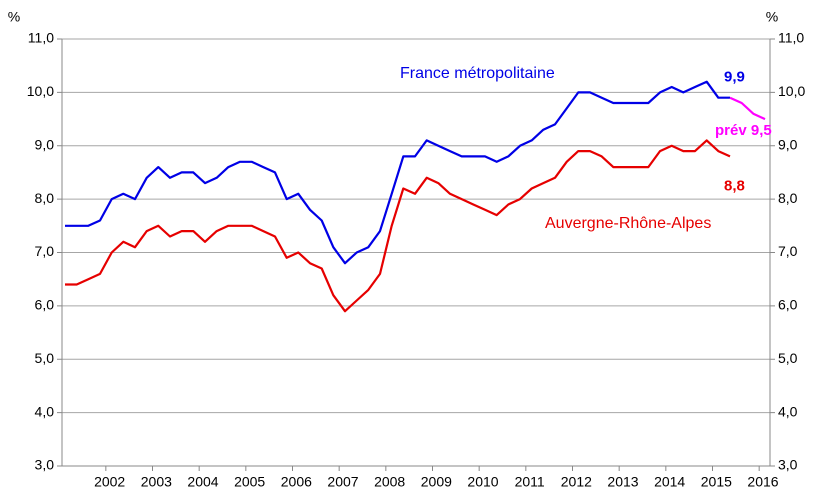 This screenshot has height=495, width=820. I want to click on y2-tick-label: 9,0, so click(788, 144).